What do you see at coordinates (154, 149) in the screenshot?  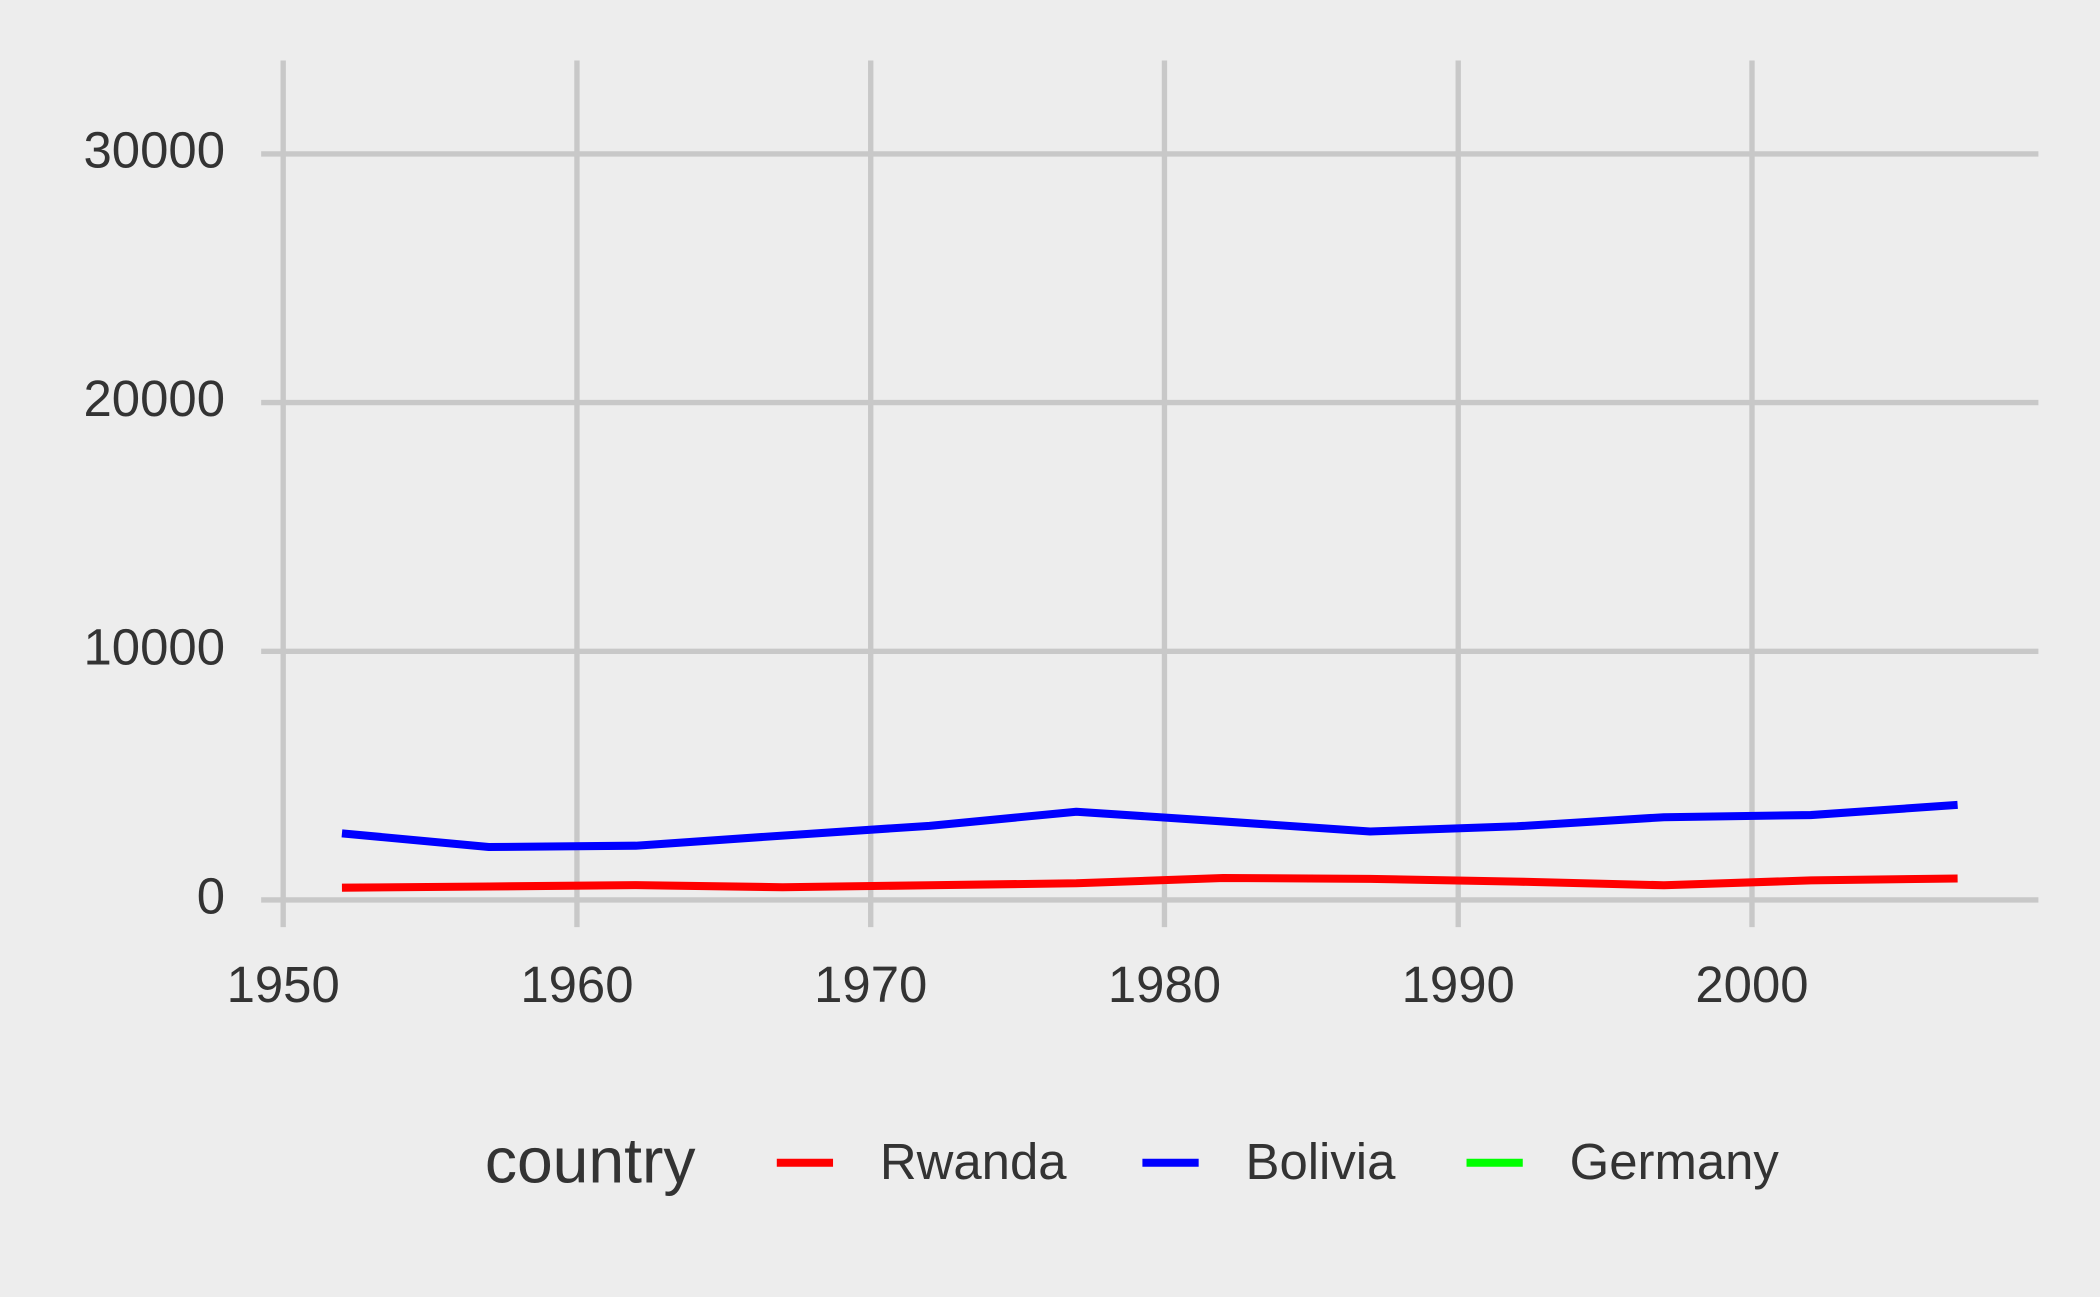 I see `y-tick-label: 30000` at bounding box center [154, 149].